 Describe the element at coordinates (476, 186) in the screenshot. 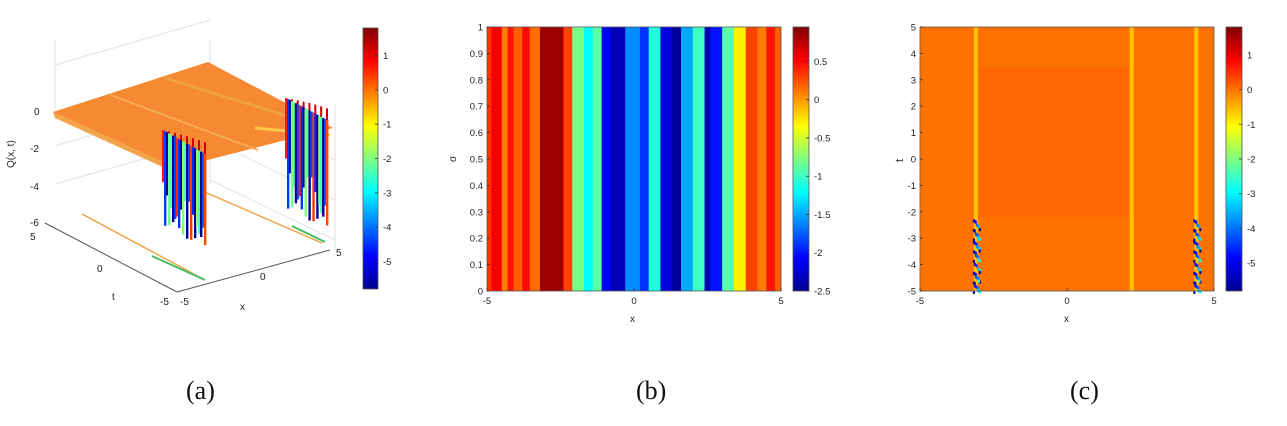

I see `y-tick-label: 0.4` at that location.